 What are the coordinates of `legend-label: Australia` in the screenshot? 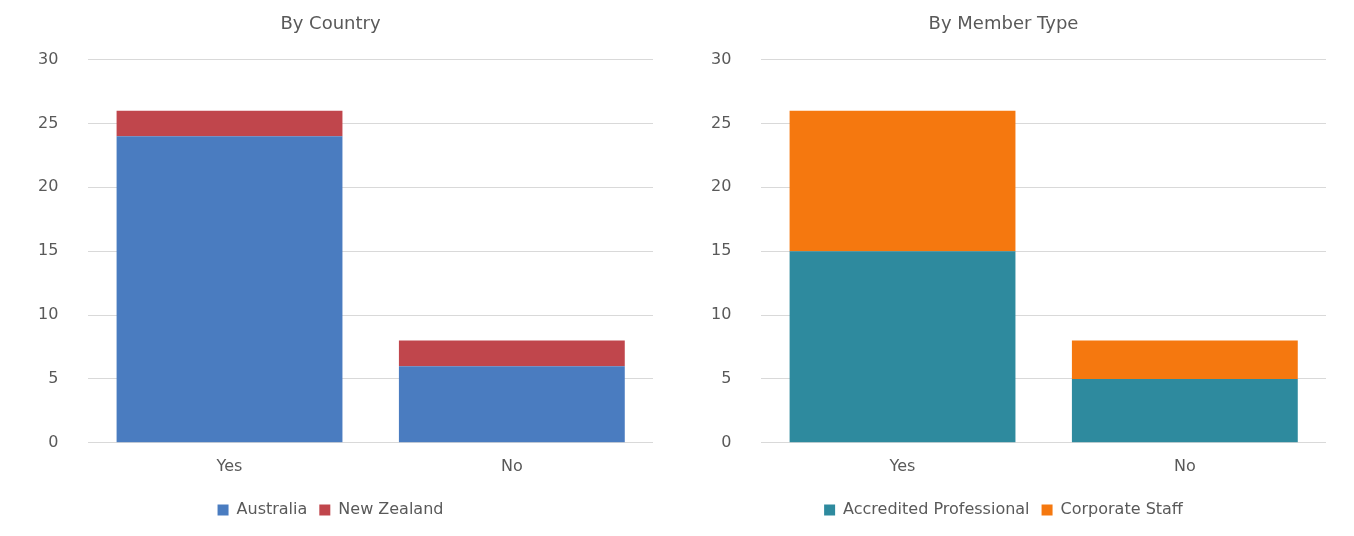 It's located at (272, 509).